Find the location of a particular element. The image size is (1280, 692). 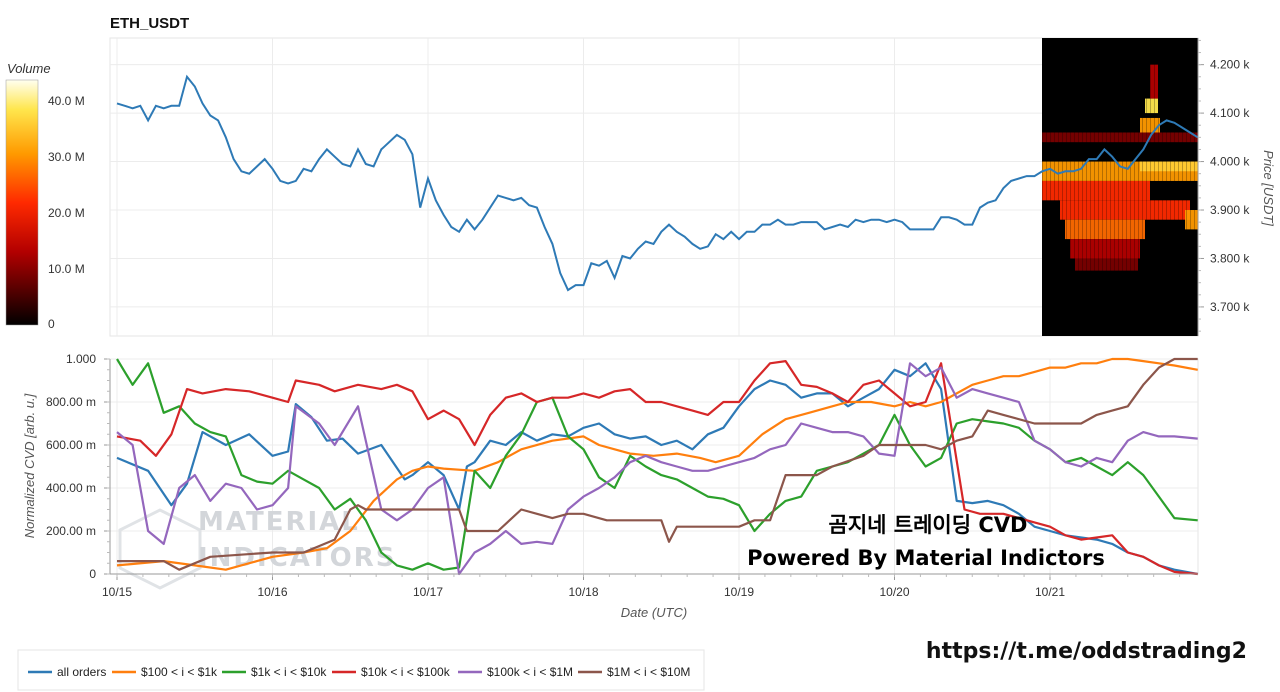

price-tick-label: 3.900 k is located at coordinates (1230, 210).